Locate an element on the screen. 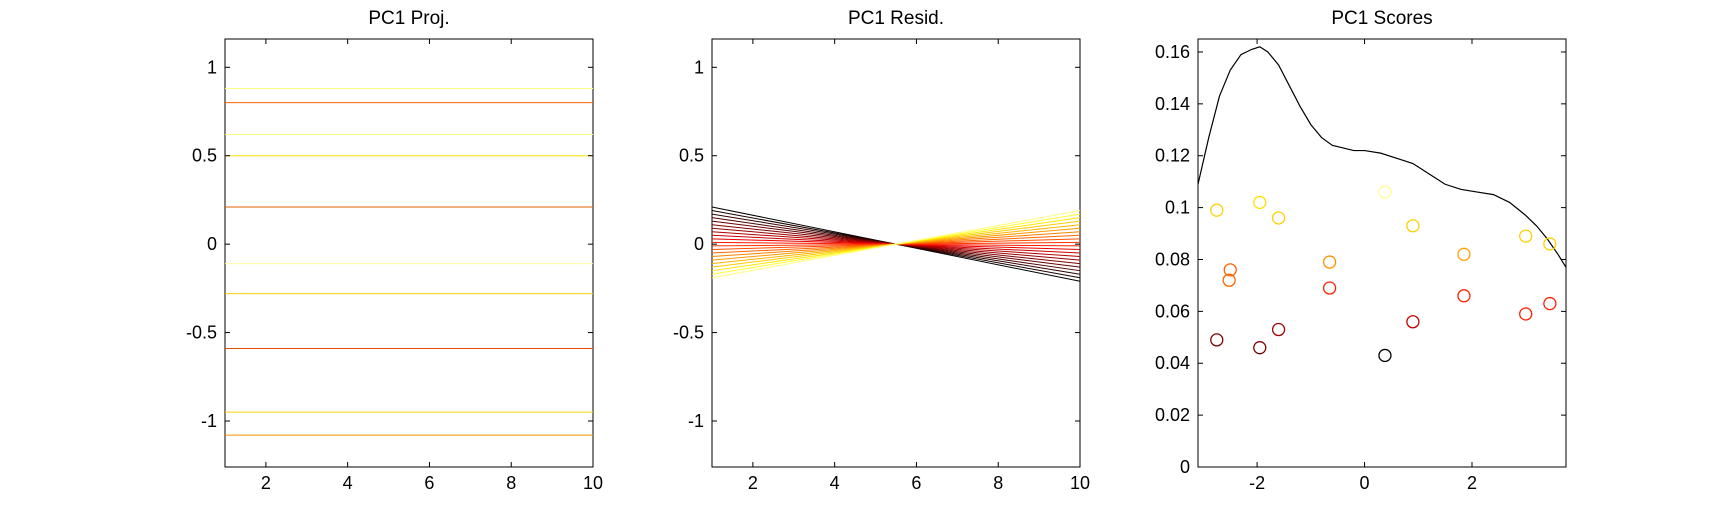  chart-title: PC1 Resid. is located at coordinates (896, 18).